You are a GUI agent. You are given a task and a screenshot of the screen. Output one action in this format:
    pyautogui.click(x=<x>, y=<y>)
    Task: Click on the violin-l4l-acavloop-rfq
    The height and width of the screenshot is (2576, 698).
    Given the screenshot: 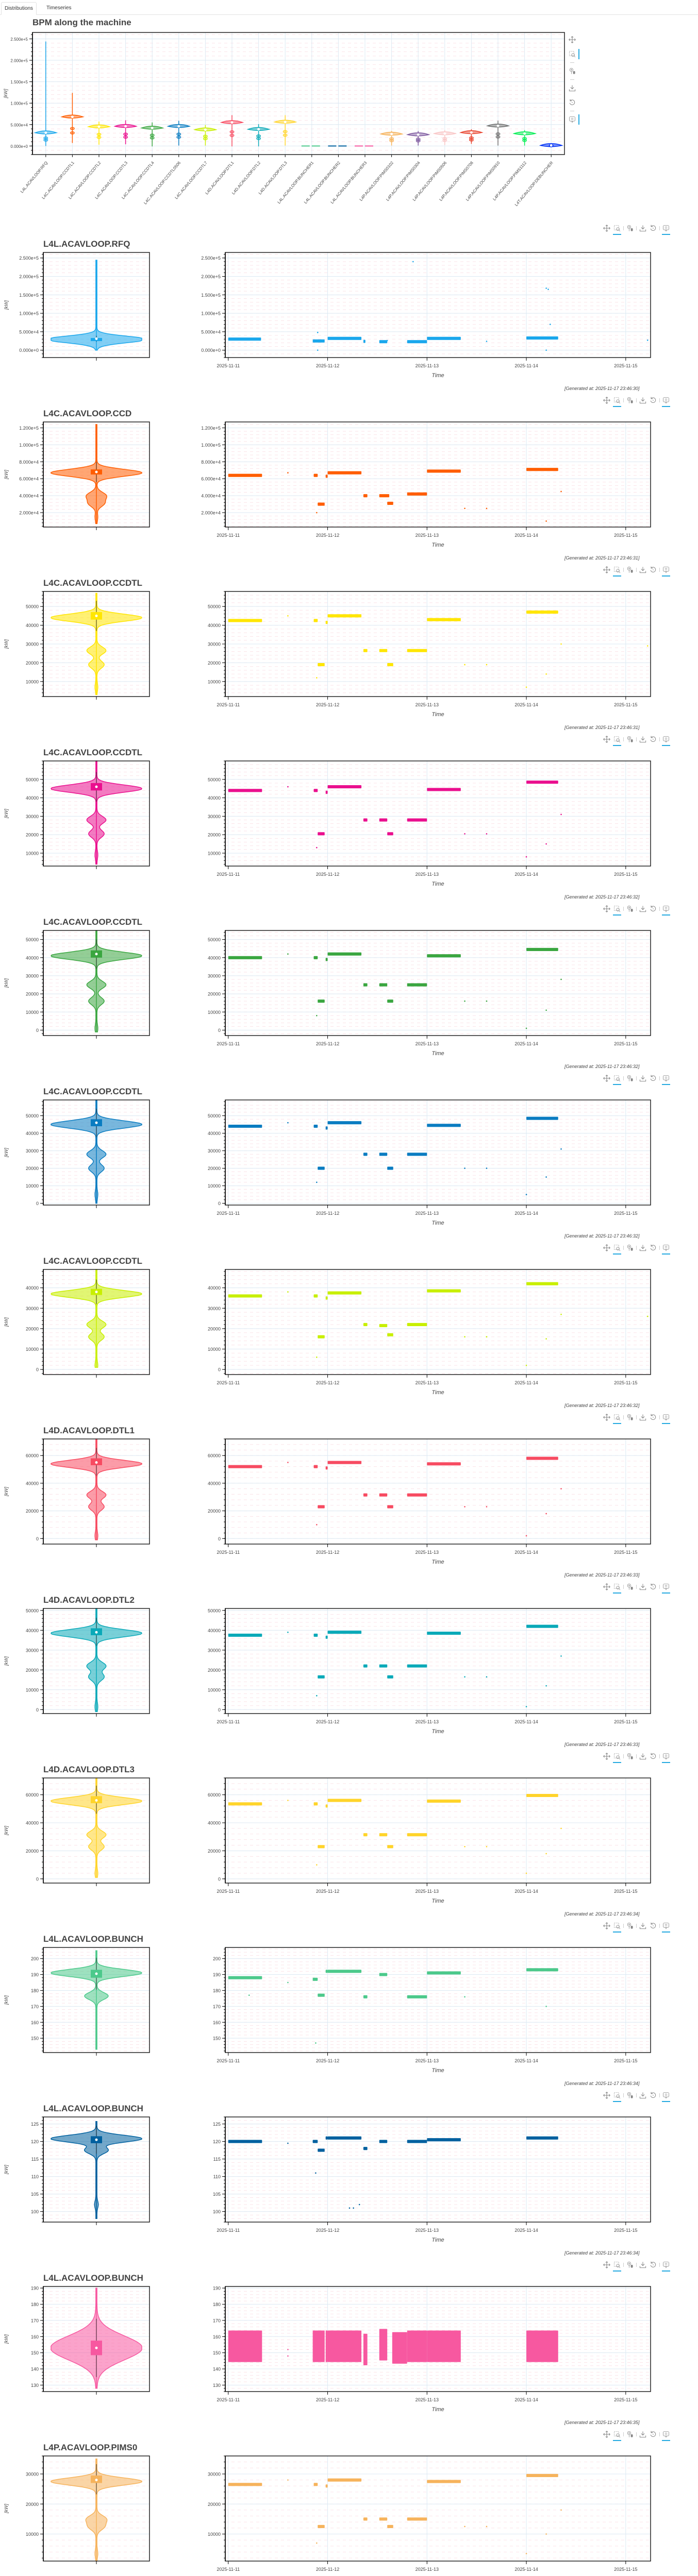 What is the action you would take?
    pyautogui.click(x=46, y=93)
    